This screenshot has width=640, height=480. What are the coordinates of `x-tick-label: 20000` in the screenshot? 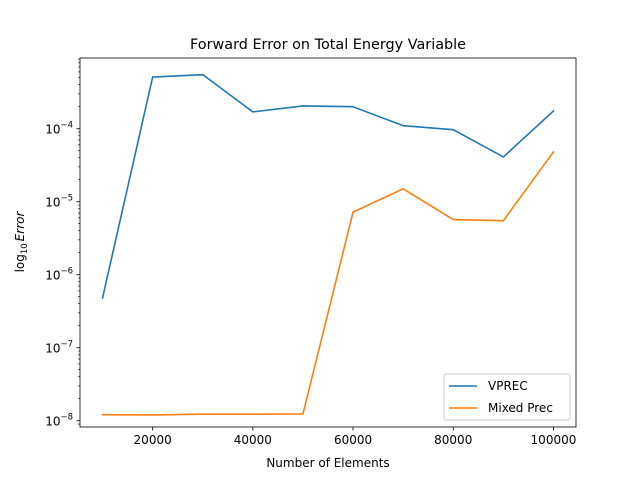 It's located at (153, 440).